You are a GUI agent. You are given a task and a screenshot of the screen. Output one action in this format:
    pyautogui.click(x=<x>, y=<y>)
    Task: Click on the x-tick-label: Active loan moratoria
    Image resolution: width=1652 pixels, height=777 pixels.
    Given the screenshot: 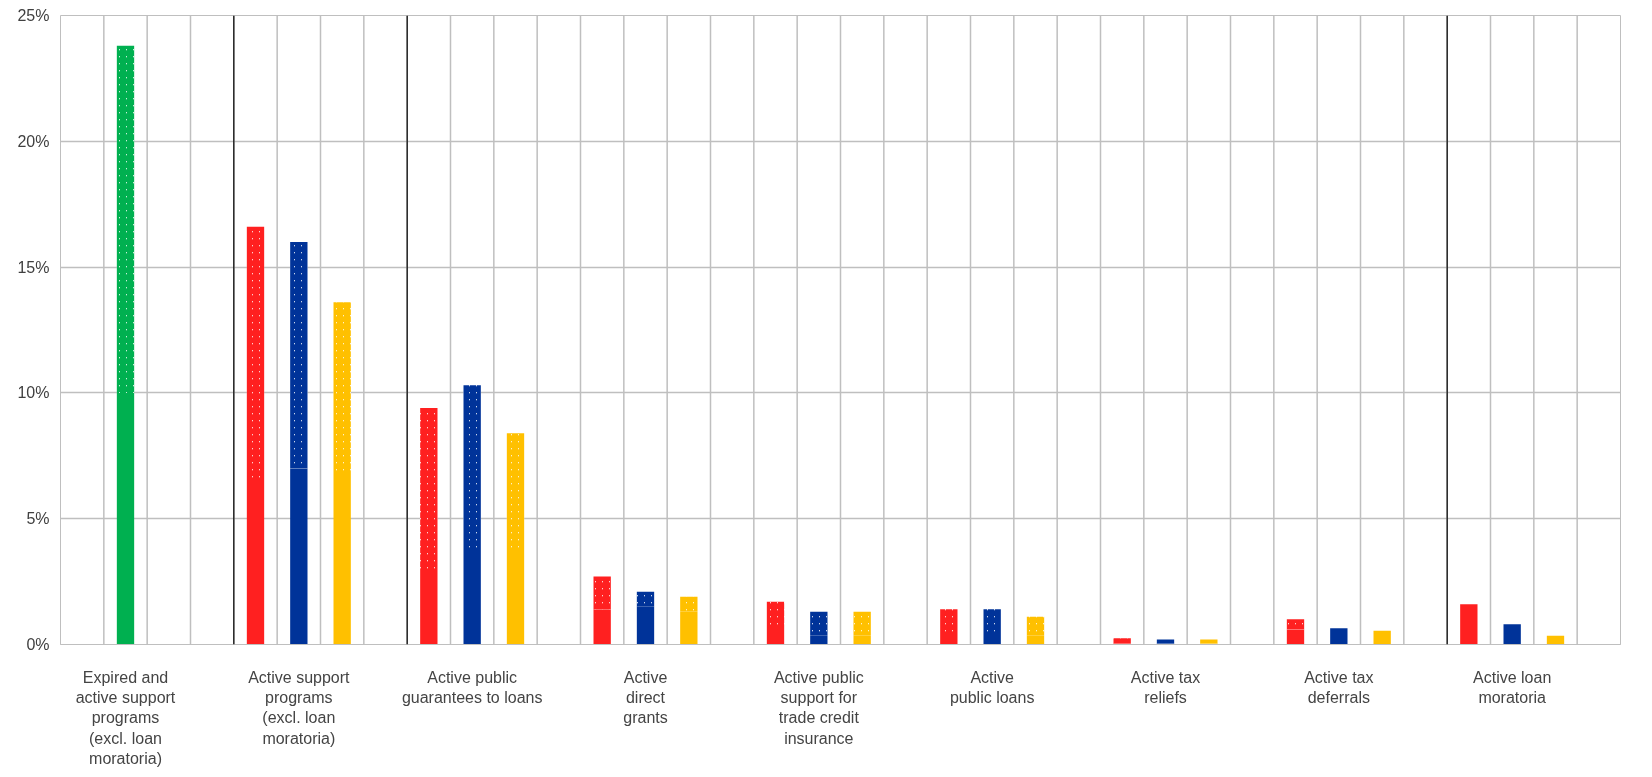 What is the action you would take?
    pyautogui.click(x=1512, y=687)
    